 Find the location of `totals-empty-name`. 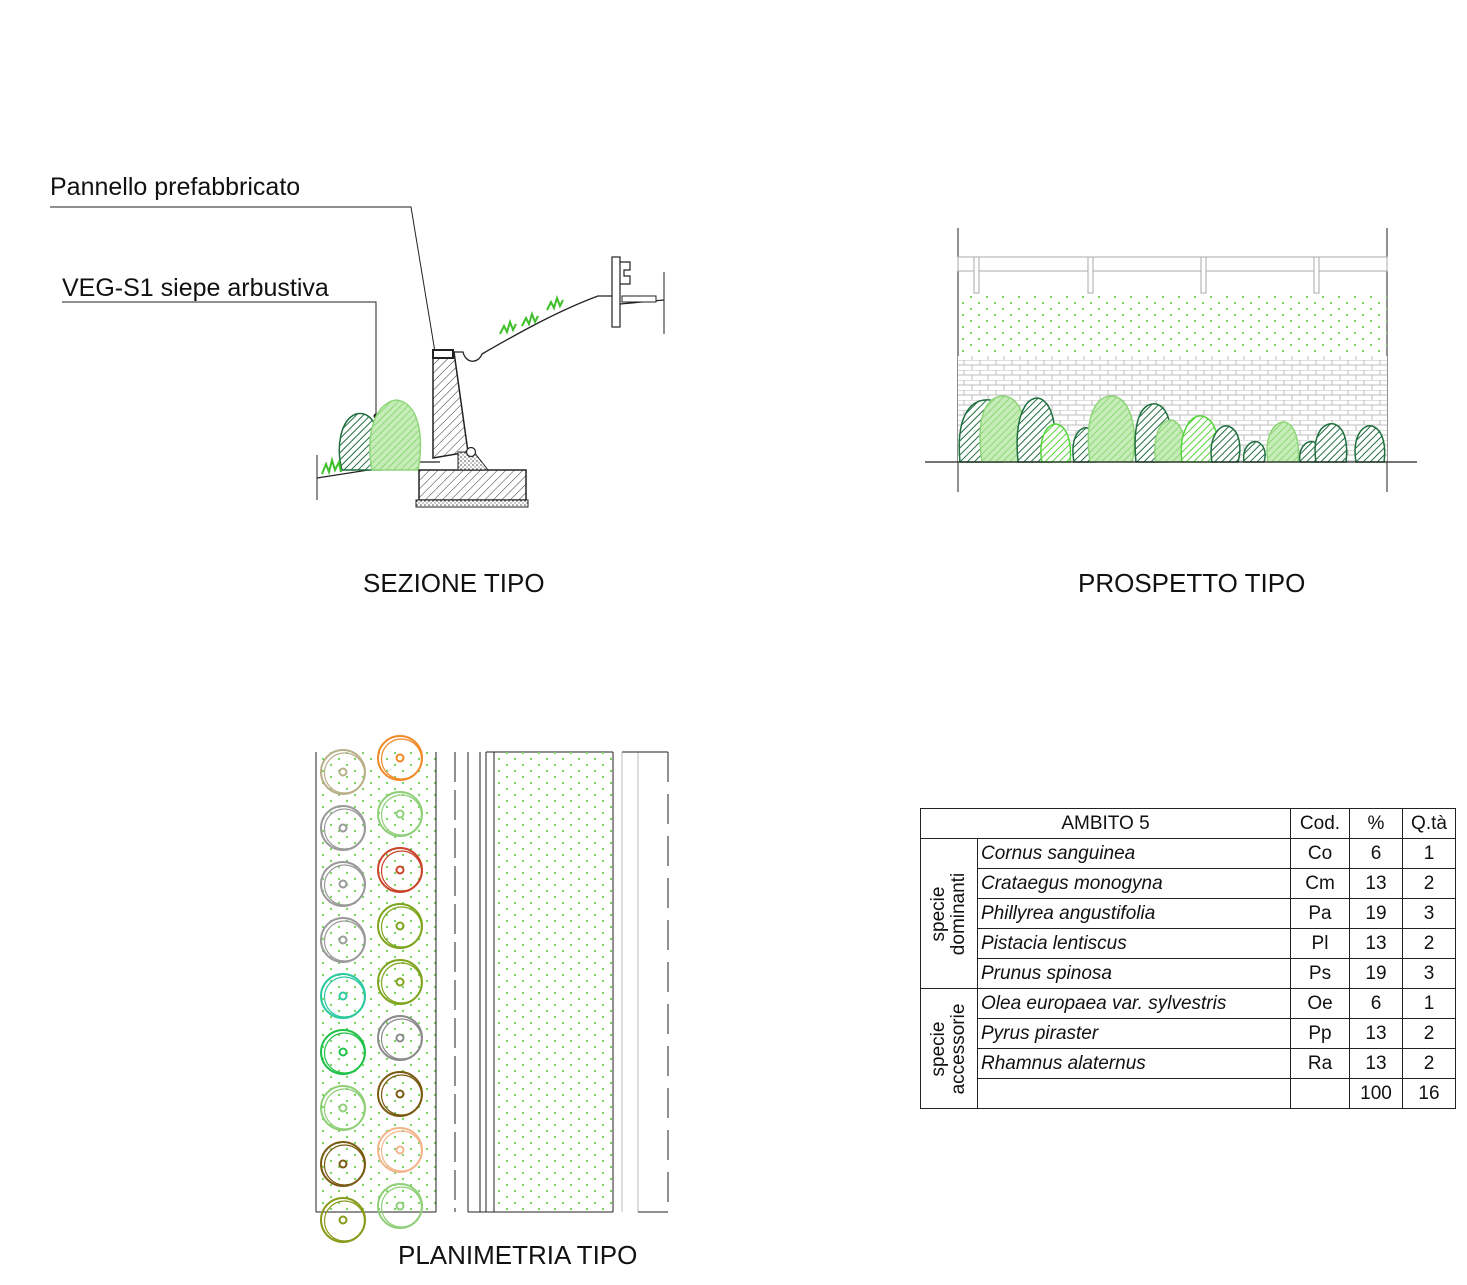

totals-empty-name is located at coordinates (1134, 1093).